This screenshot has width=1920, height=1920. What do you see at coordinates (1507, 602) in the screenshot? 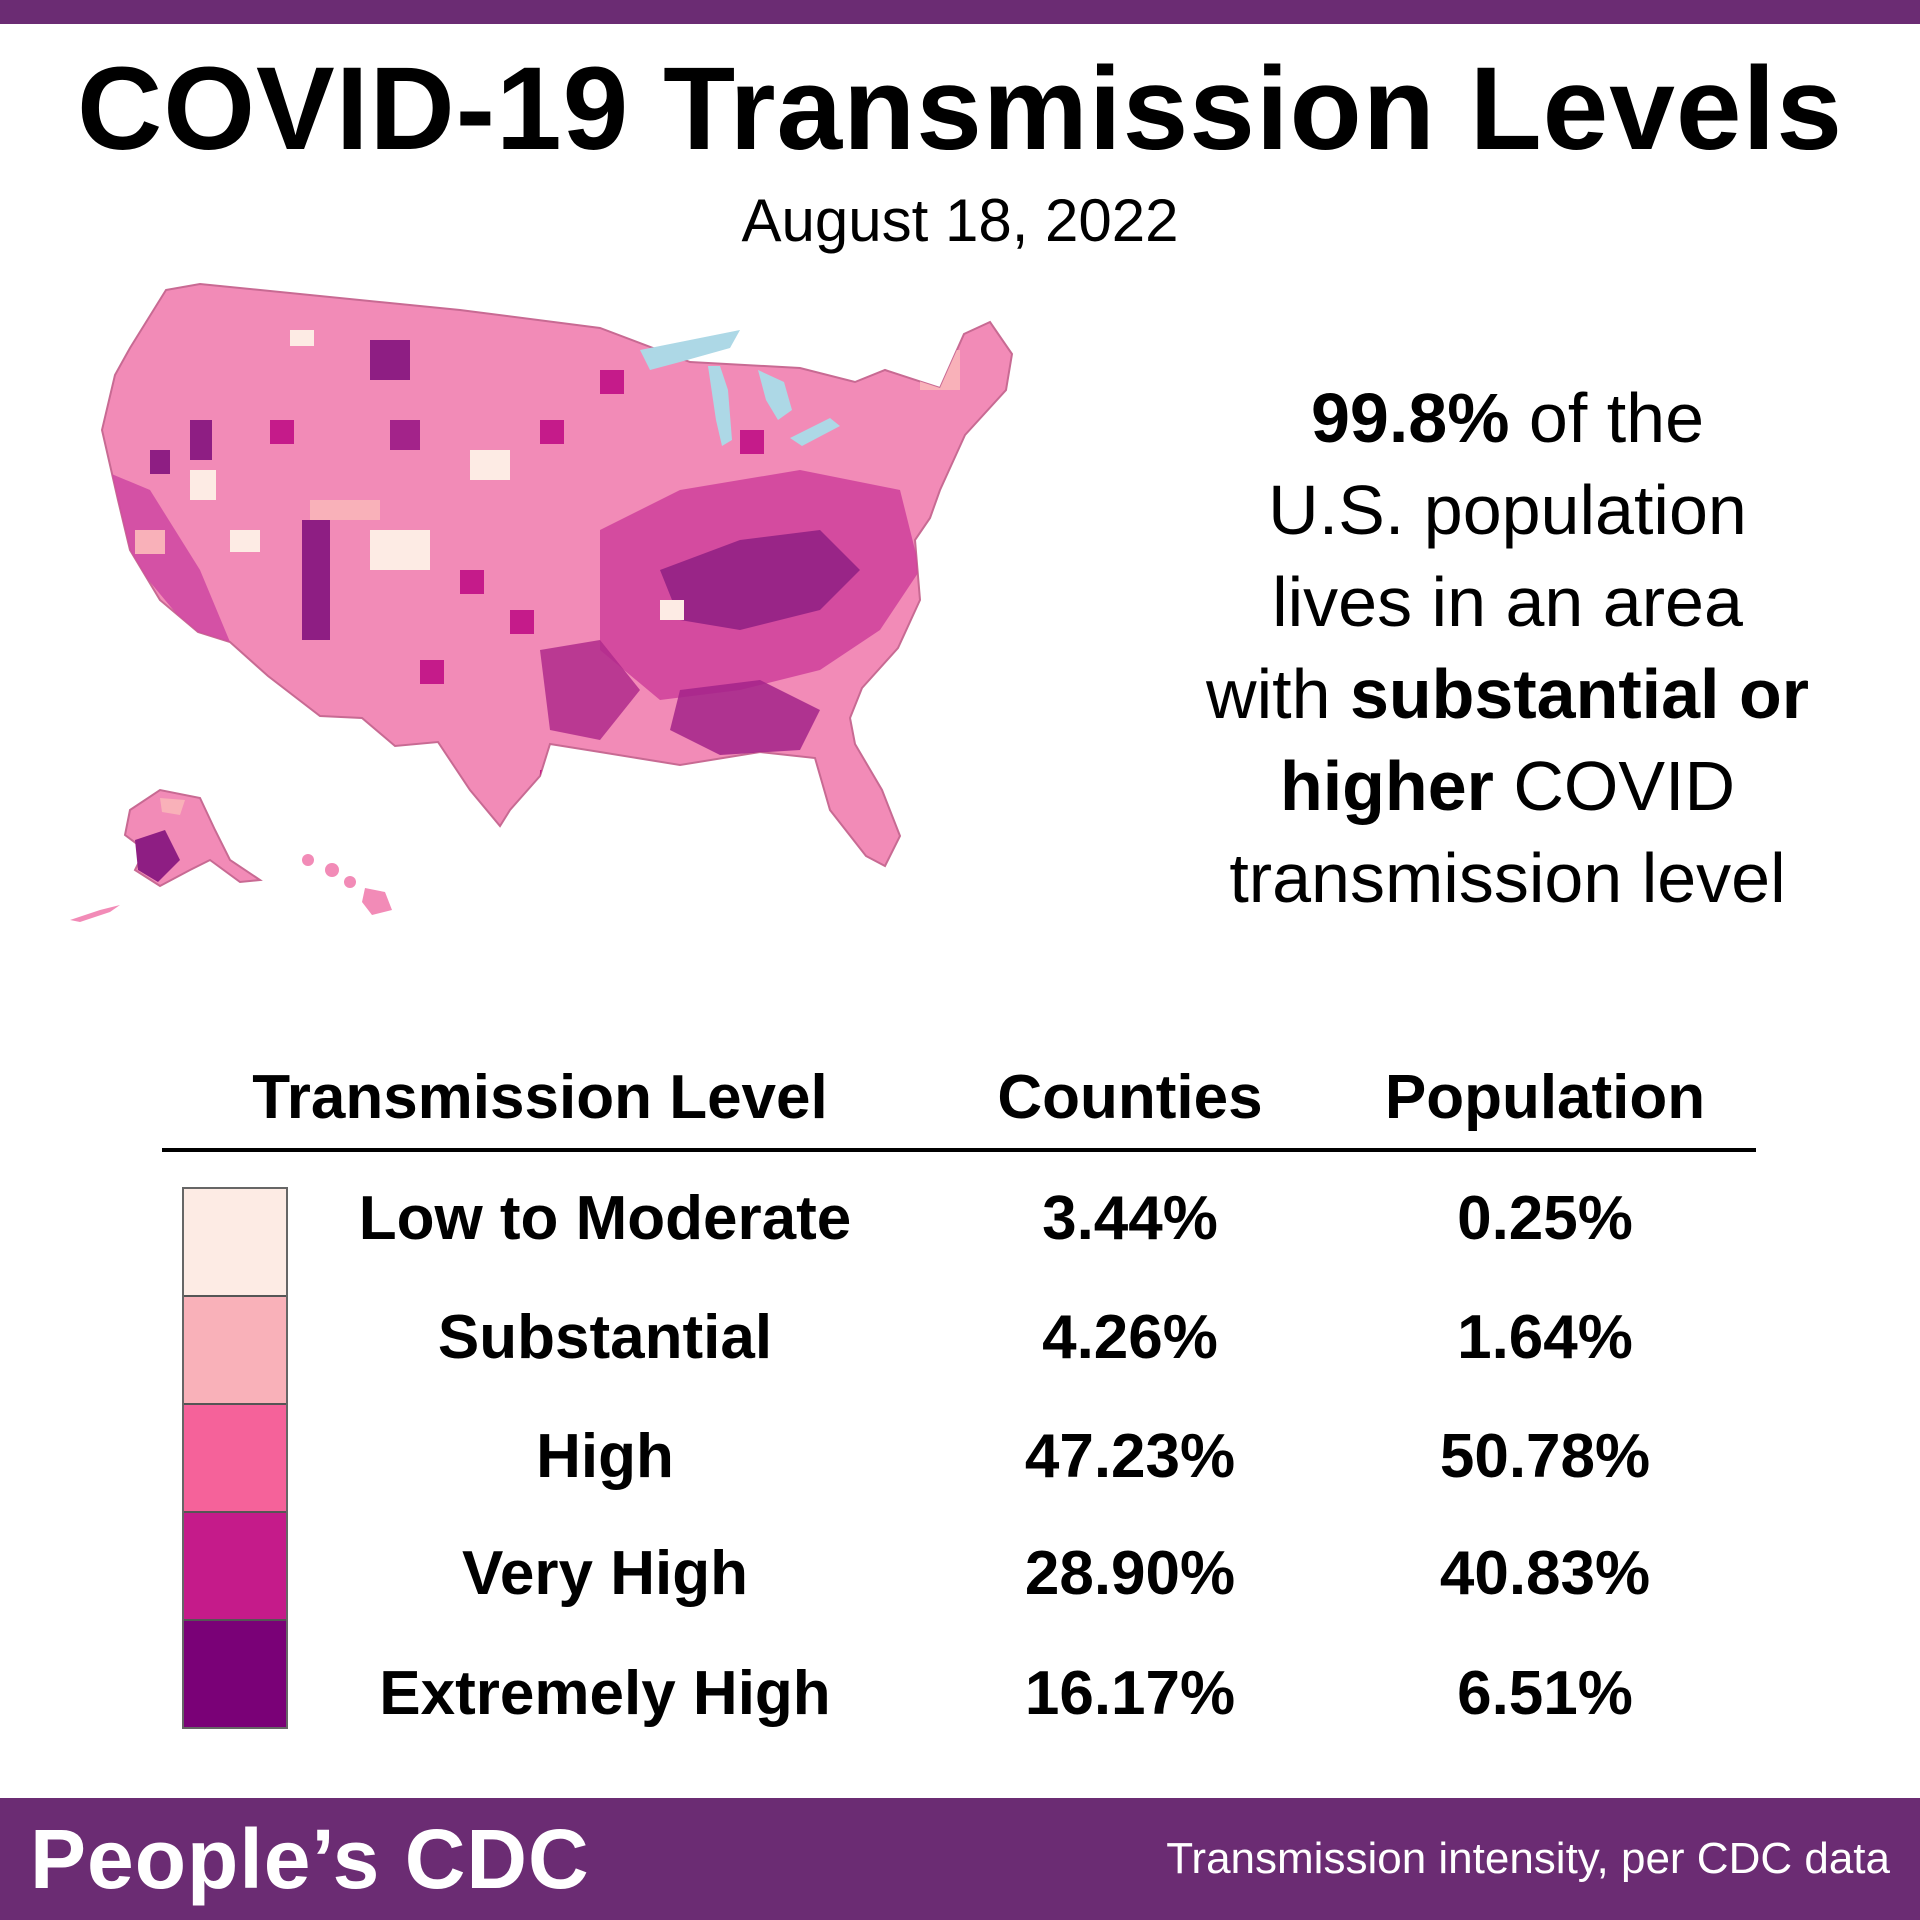
I see `callout-line-3: lives in an area` at bounding box center [1507, 602].